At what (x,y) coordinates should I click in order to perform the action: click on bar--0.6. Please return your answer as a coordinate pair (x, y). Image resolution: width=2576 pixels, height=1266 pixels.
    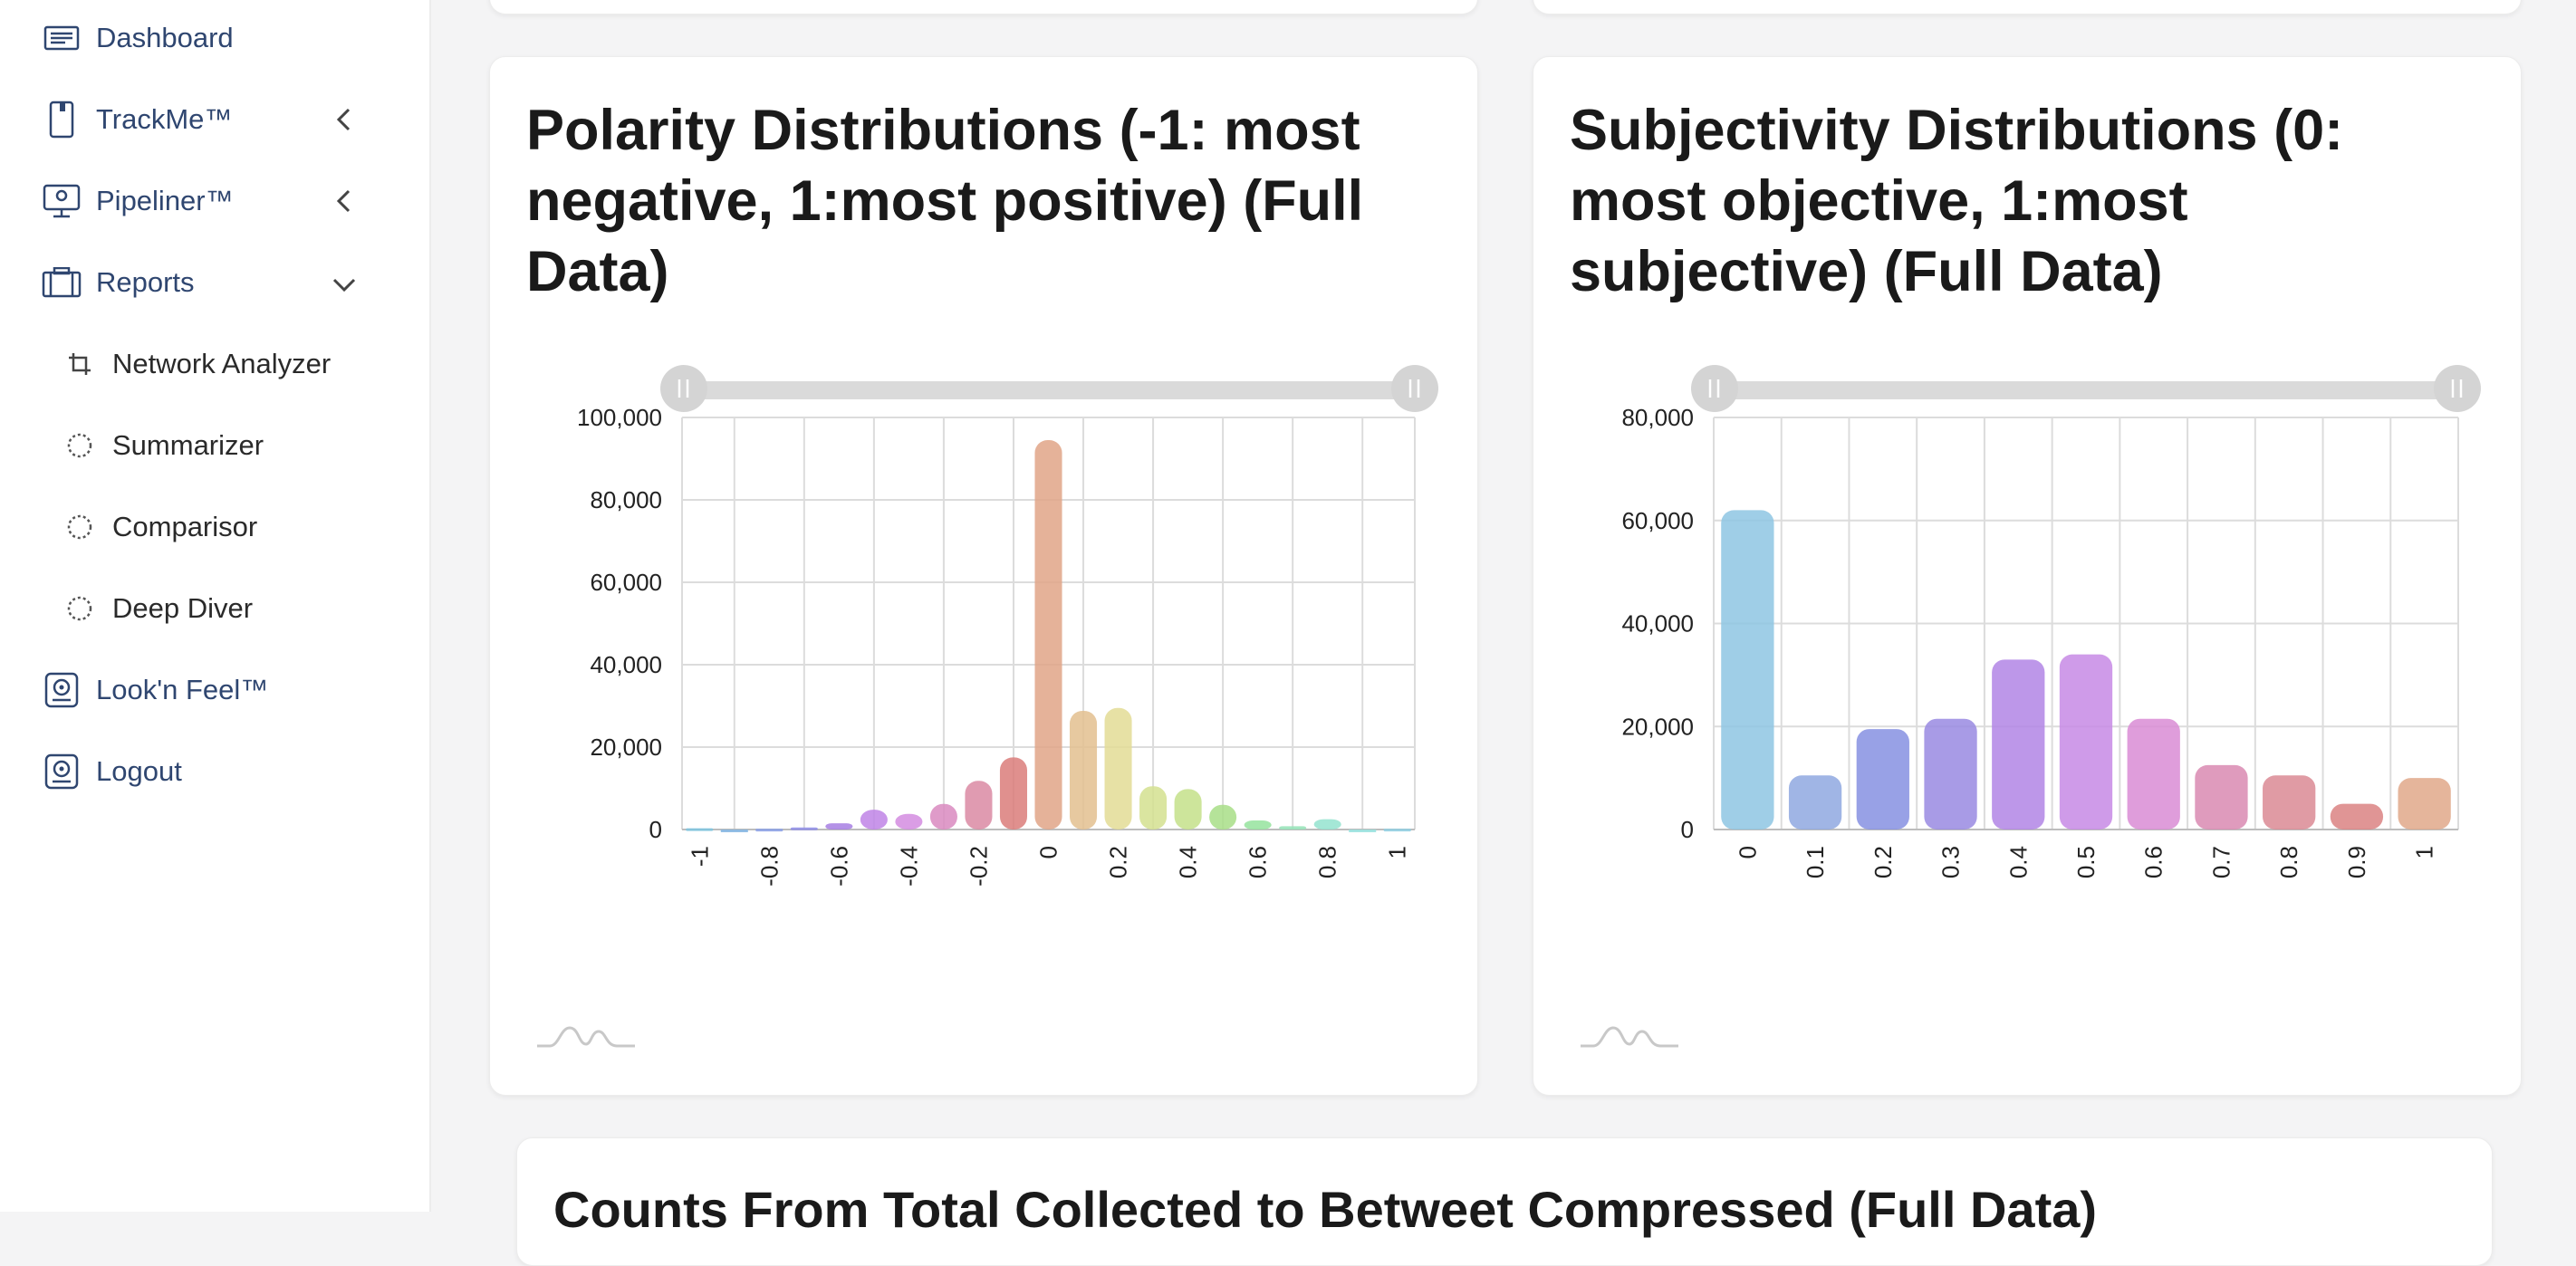
    Looking at the image, I should click on (839, 826).